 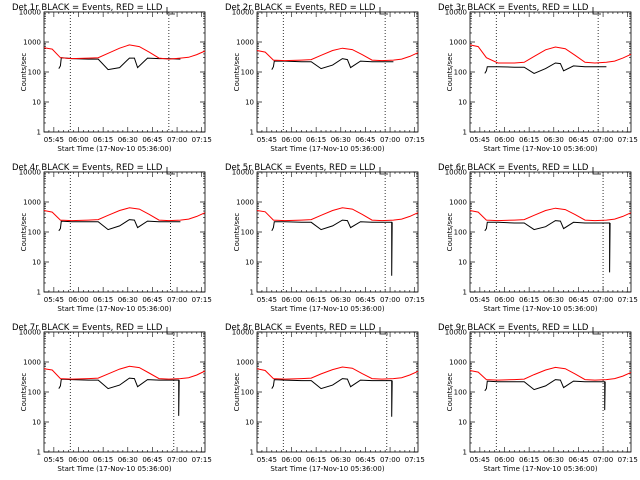 What do you see at coordinates (87, 8) in the screenshot?
I see `plot-title: Det 1r BLACK = Events, RED = LLD` at bounding box center [87, 8].